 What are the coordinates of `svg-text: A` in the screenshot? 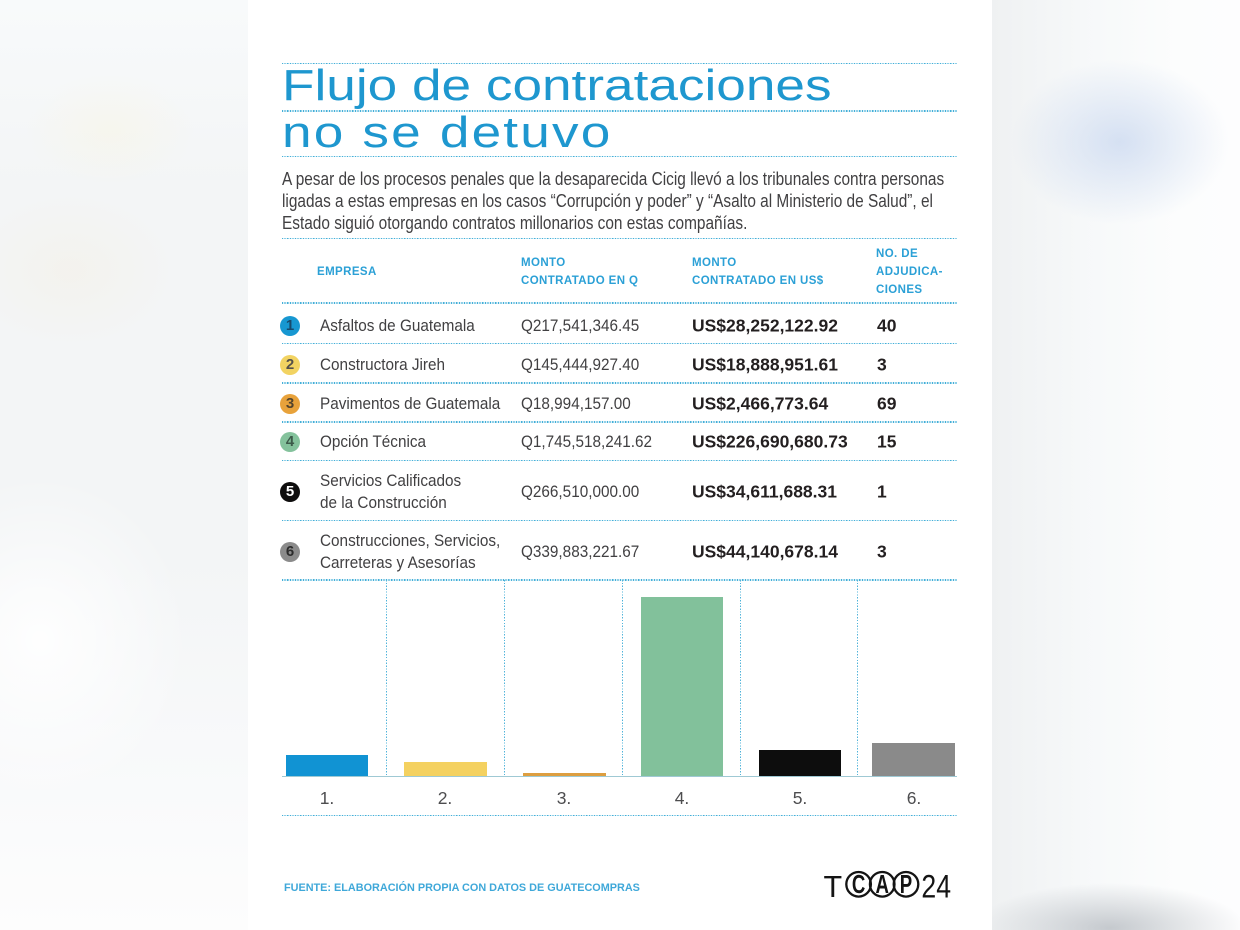 It's located at (881, 884).